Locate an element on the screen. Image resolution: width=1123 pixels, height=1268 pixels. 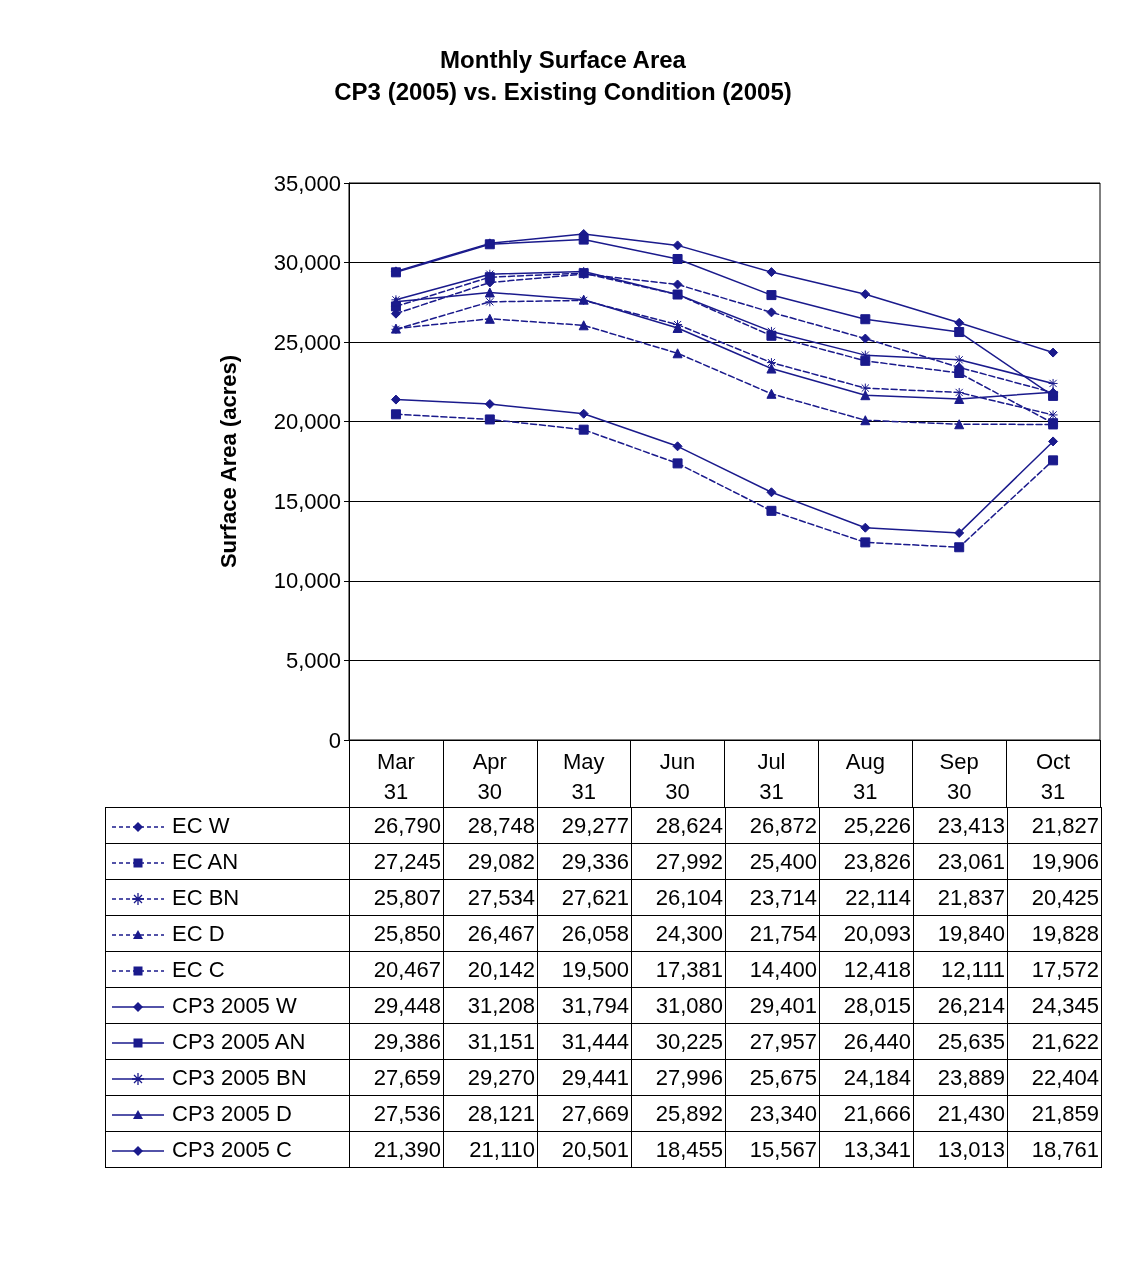
data-label: 27,621 is located at coordinates (584, 897).